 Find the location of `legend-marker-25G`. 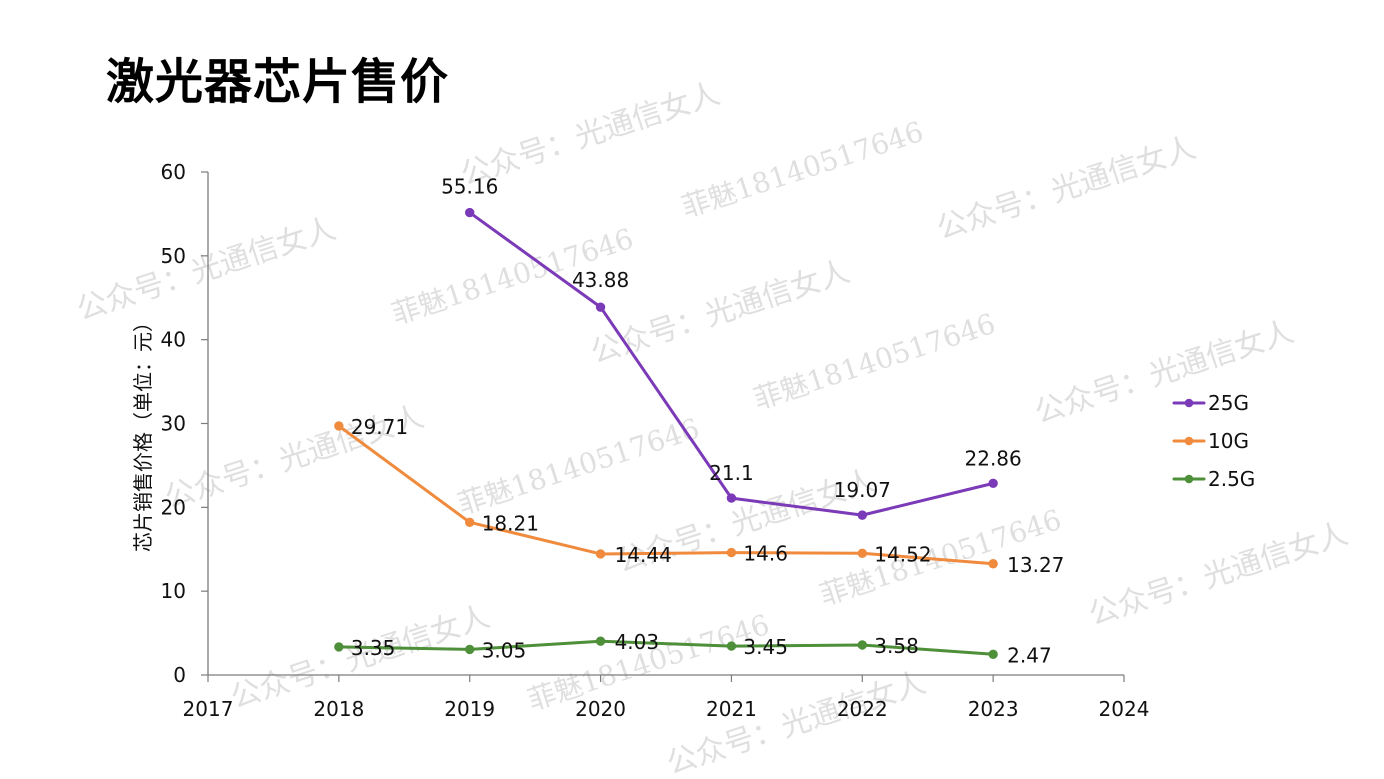

legend-marker-25G is located at coordinates (1189, 403).